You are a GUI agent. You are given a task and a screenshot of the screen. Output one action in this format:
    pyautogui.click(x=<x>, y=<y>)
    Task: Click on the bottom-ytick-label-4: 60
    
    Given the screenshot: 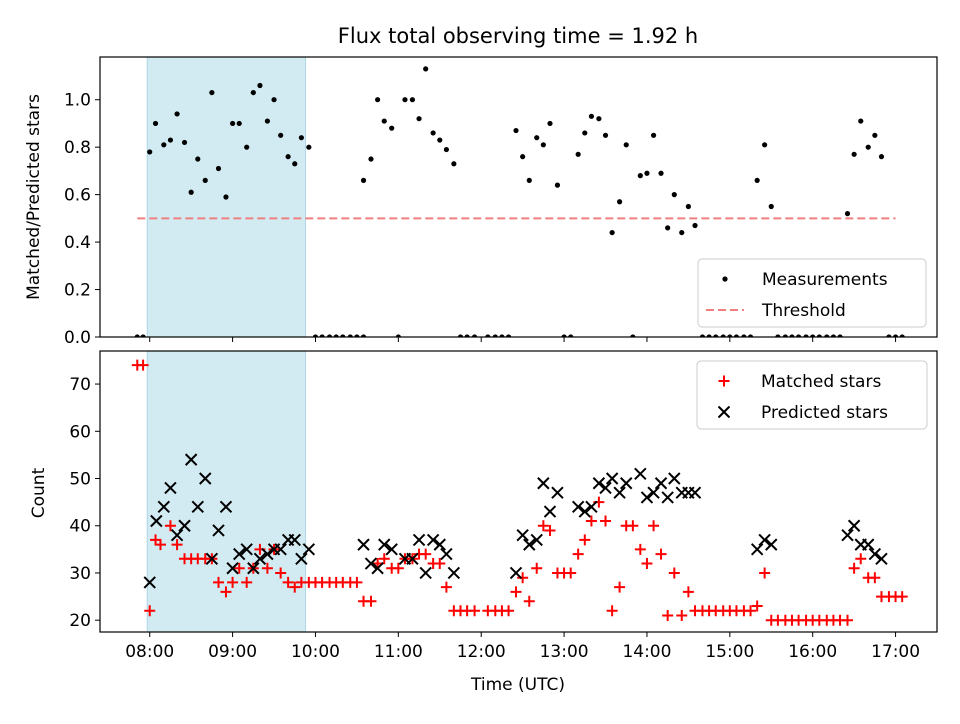 What is the action you would take?
    pyautogui.click(x=80, y=432)
    